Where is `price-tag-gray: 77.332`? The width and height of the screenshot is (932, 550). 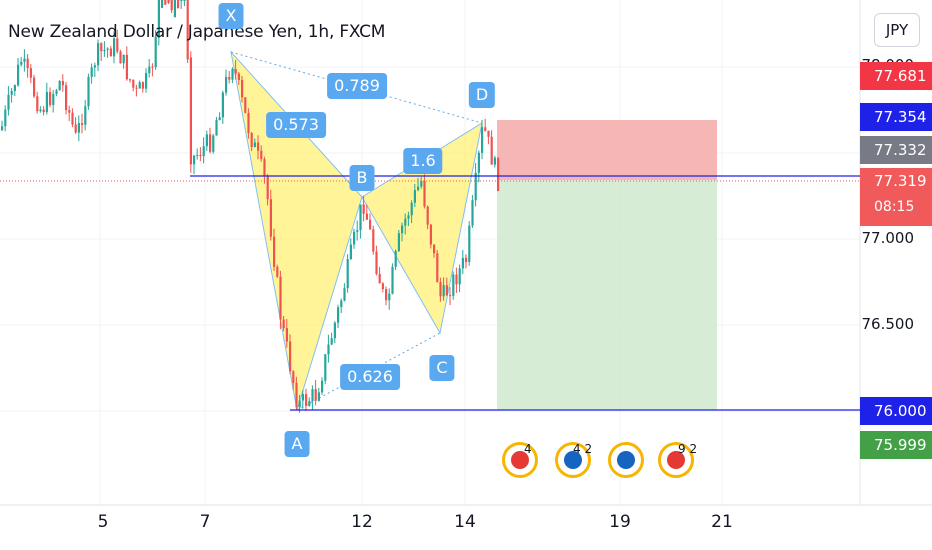 price-tag-gray: 77.332 is located at coordinates (896, 150).